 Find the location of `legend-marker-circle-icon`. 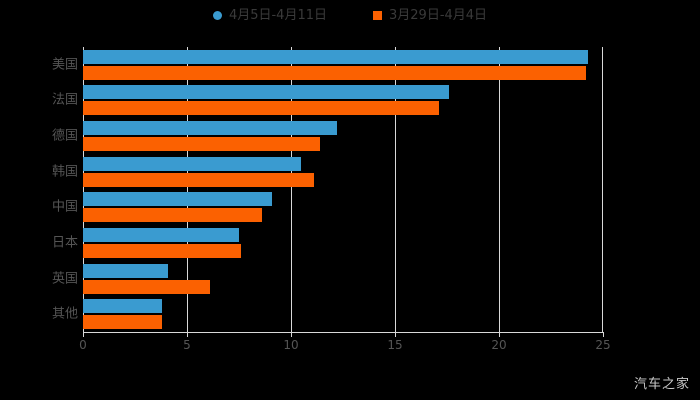

legend-marker-circle-icon is located at coordinates (217, 15).